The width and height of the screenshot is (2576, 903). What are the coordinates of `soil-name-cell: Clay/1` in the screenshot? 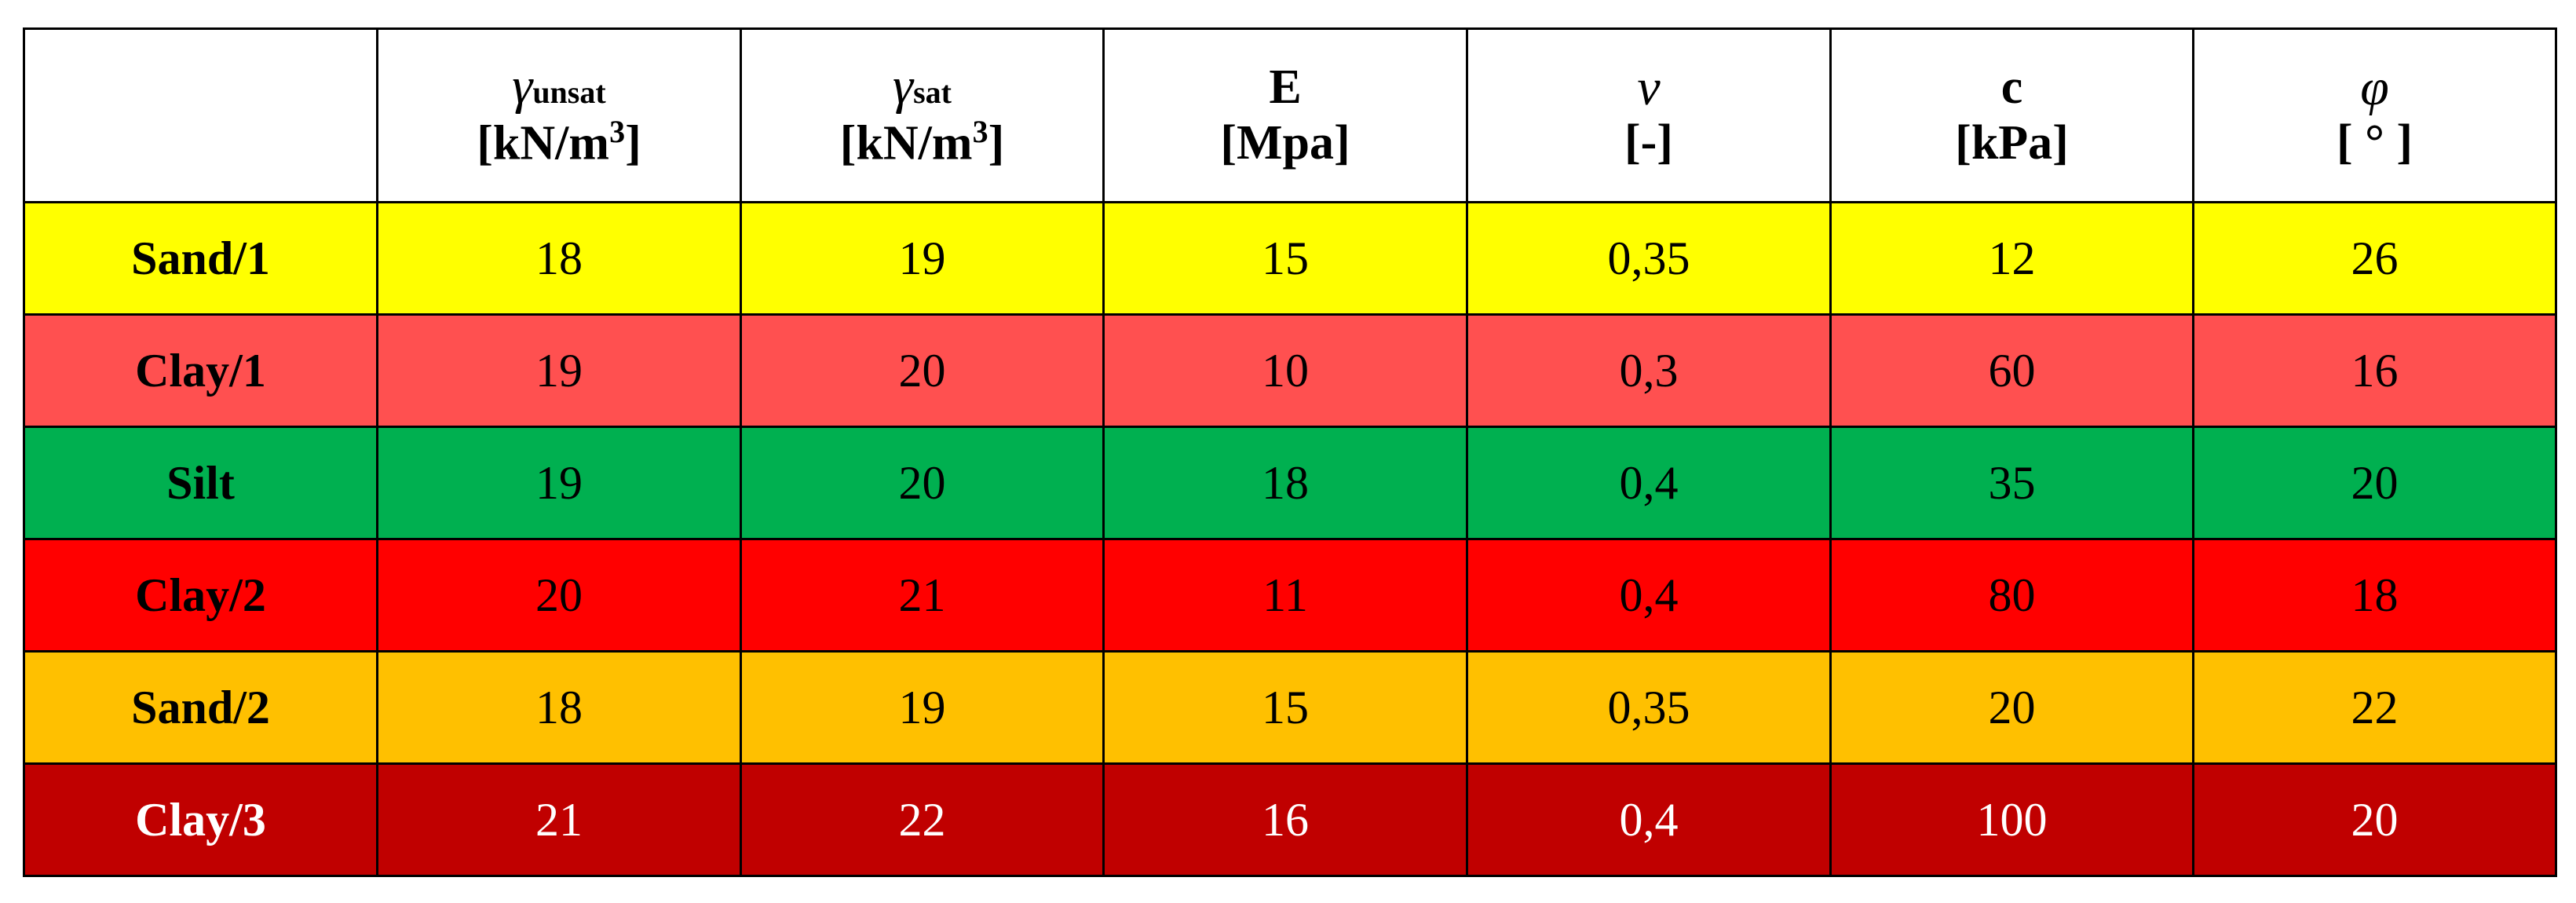 It's located at (200, 370).